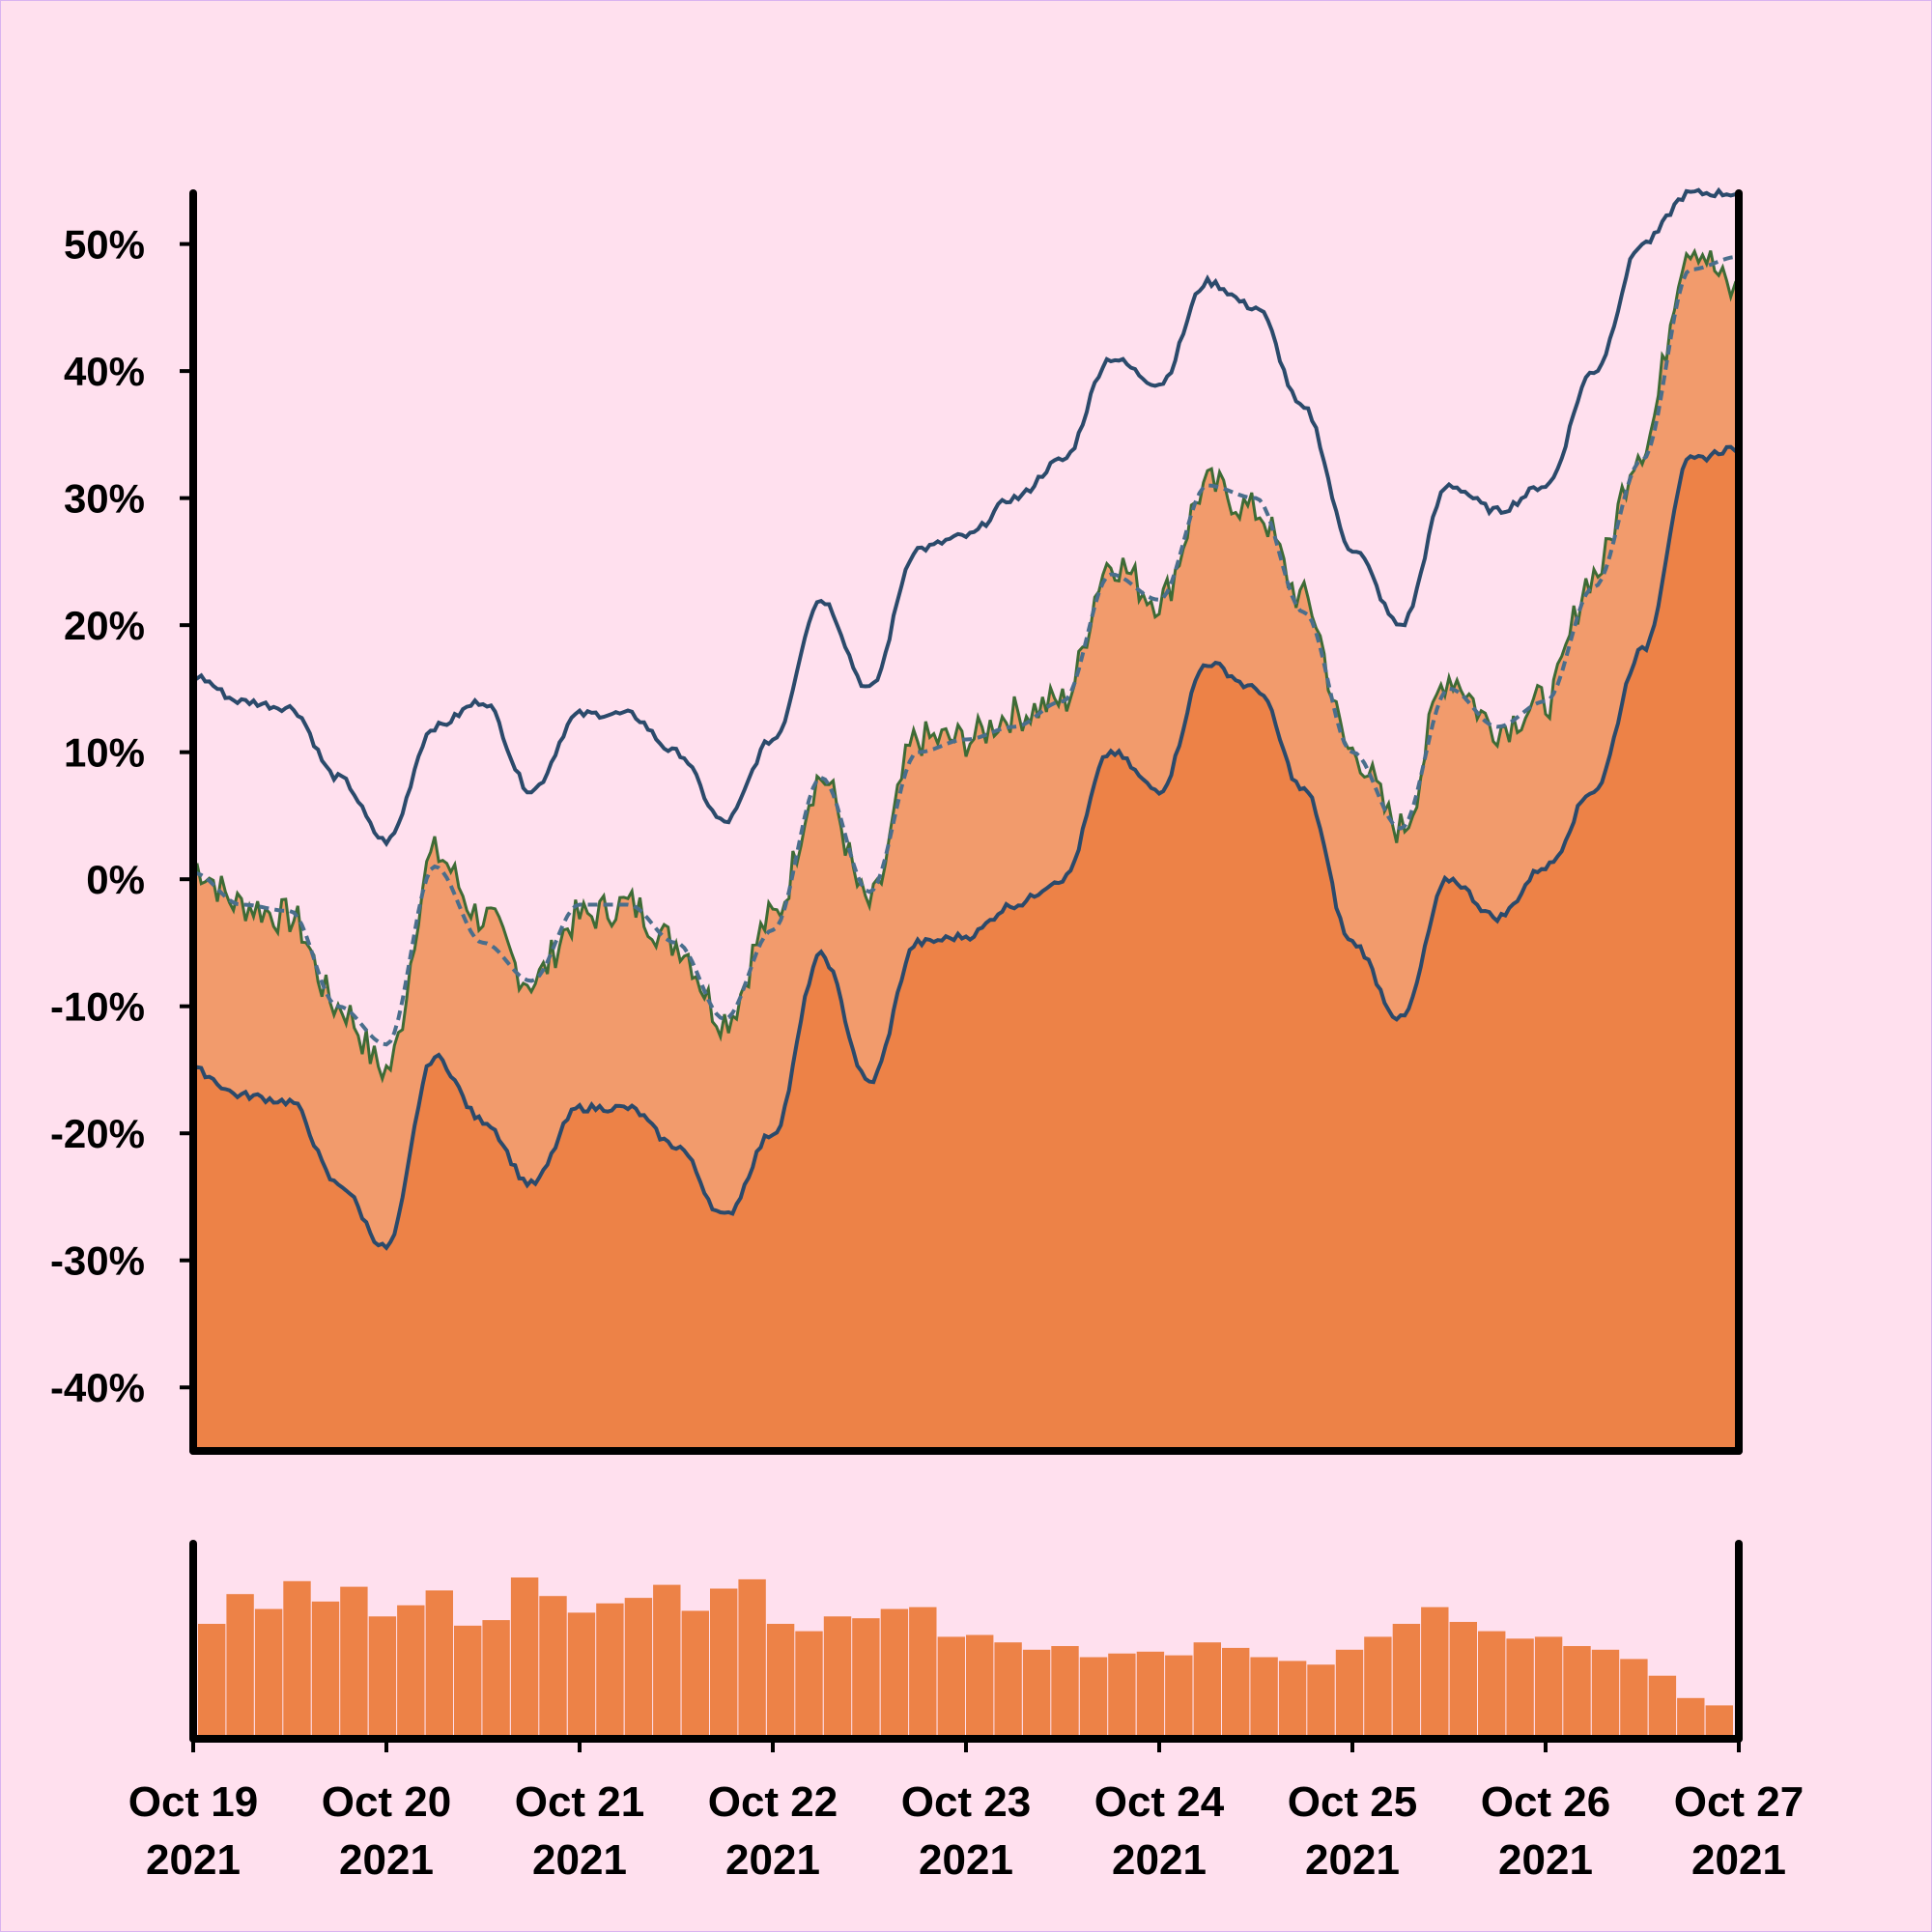  I want to click on y-tick-label: 10%, so click(104, 753).